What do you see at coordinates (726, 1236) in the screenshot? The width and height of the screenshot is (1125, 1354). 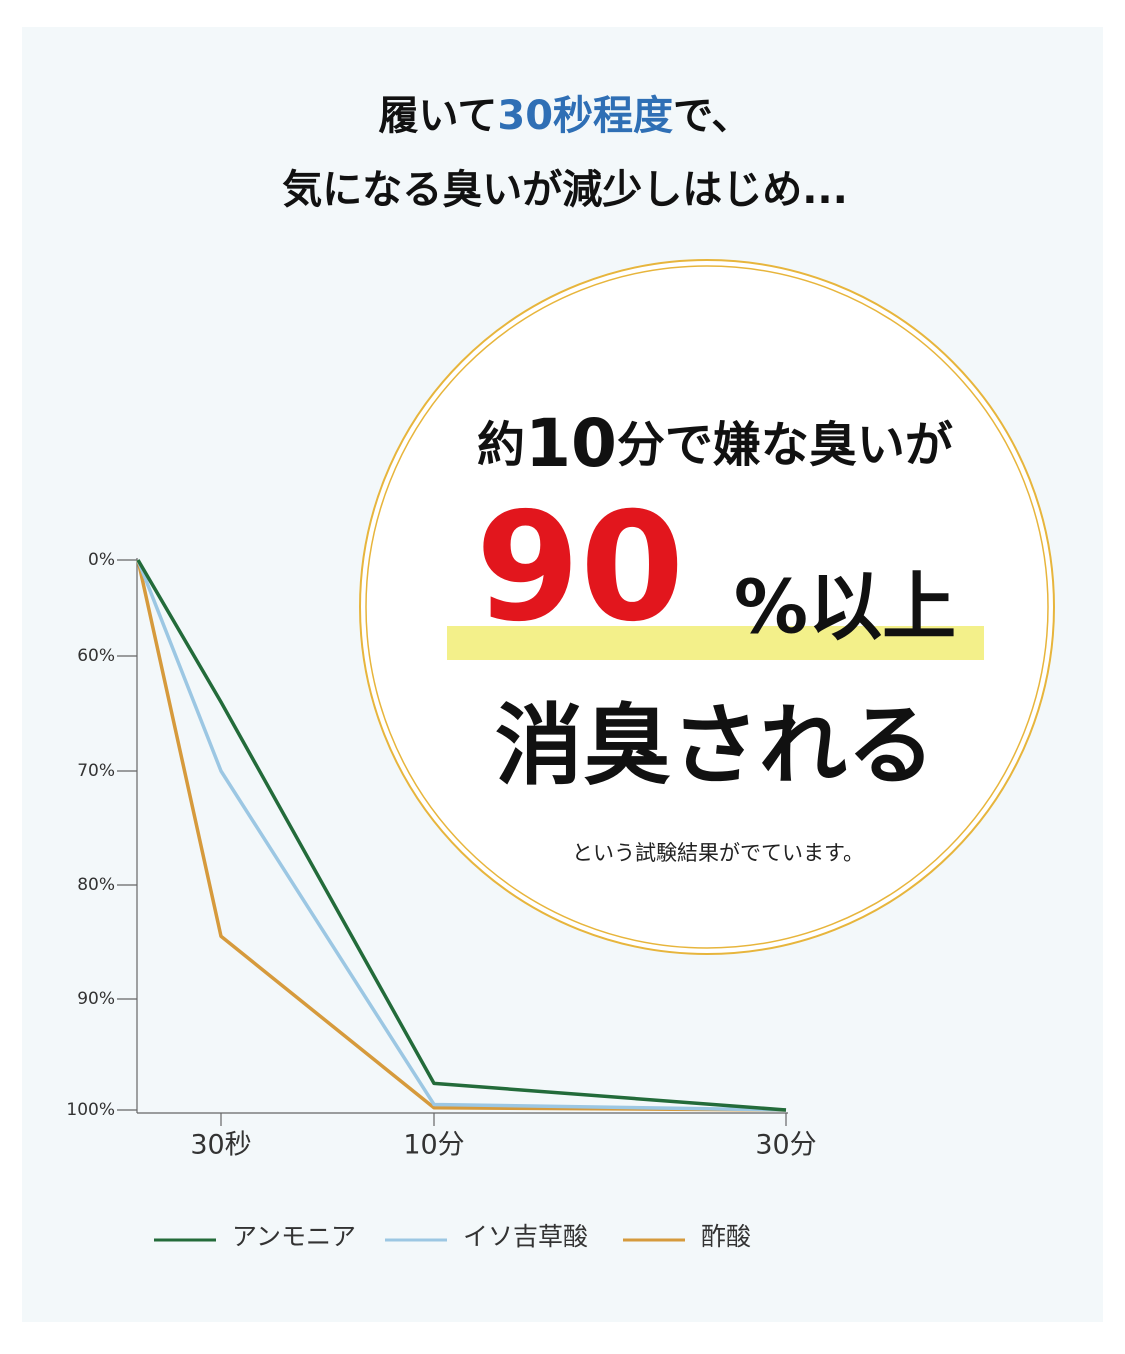 I see `legend-label: 酢酸` at bounding box center [726, 1236].